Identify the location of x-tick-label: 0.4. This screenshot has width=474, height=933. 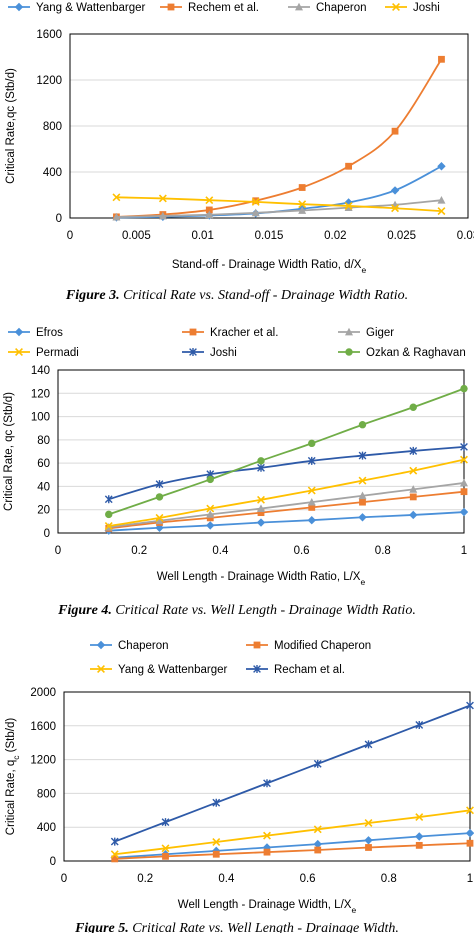
(226, 879).